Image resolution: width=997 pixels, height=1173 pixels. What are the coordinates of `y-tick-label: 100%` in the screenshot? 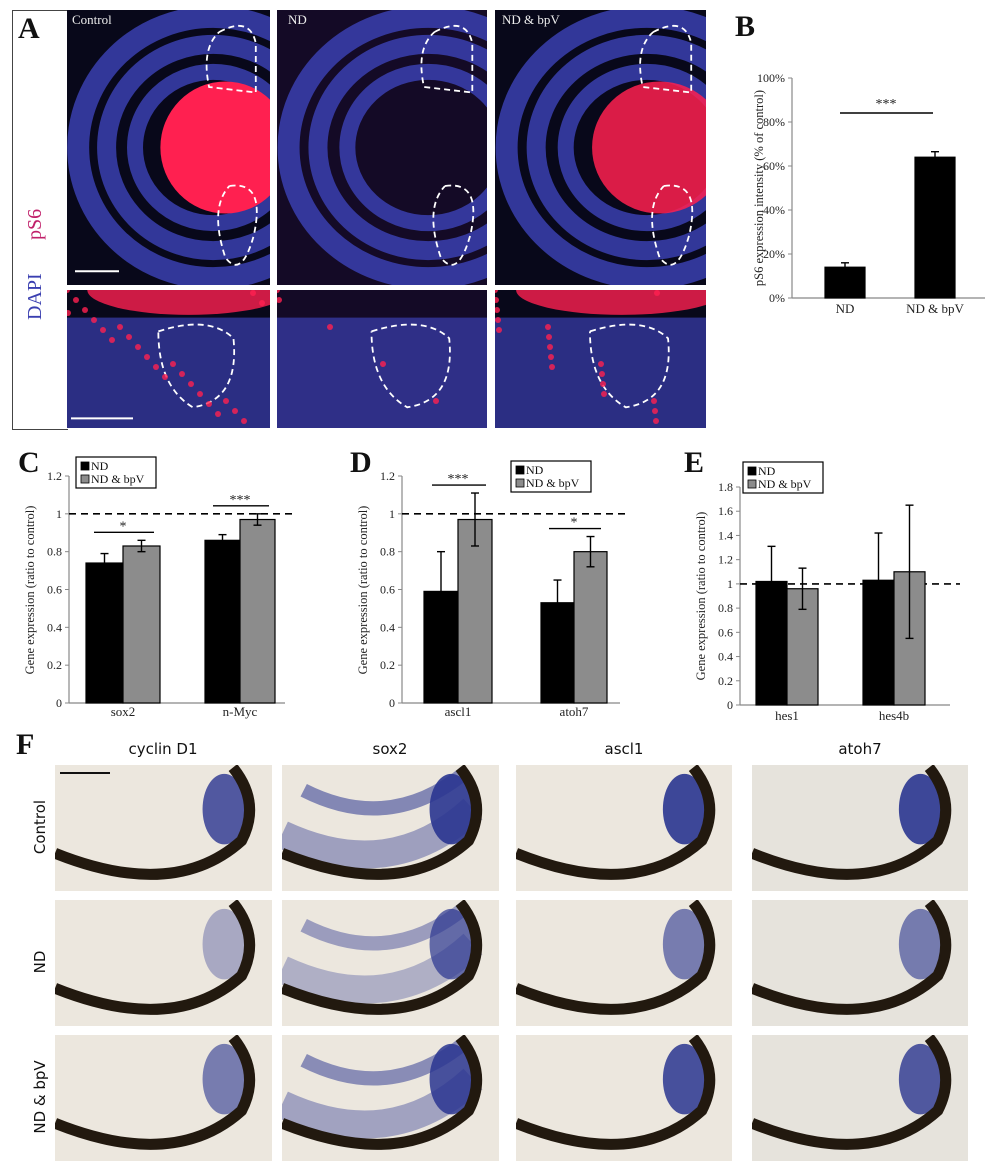 It's located at (771, 78).